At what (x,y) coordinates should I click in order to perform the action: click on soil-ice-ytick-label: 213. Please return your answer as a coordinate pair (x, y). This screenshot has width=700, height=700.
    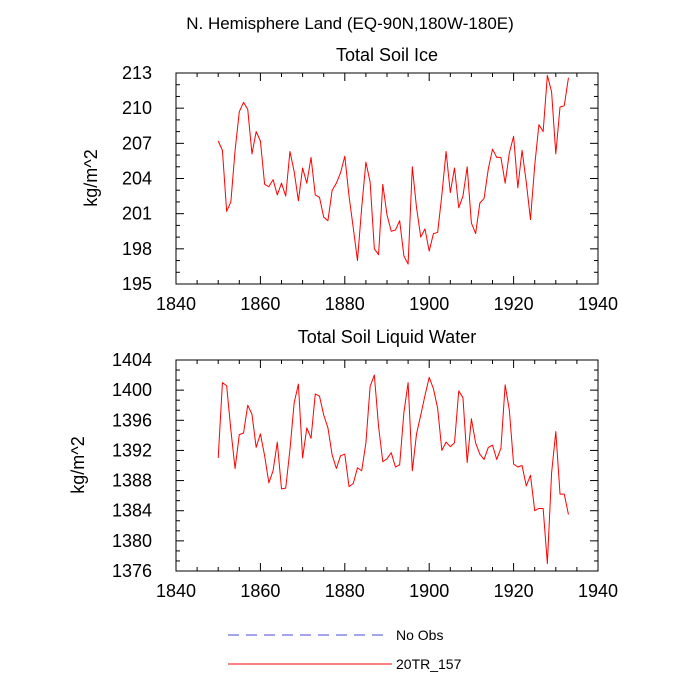
    Looking at the image, I should click on (137, 73).